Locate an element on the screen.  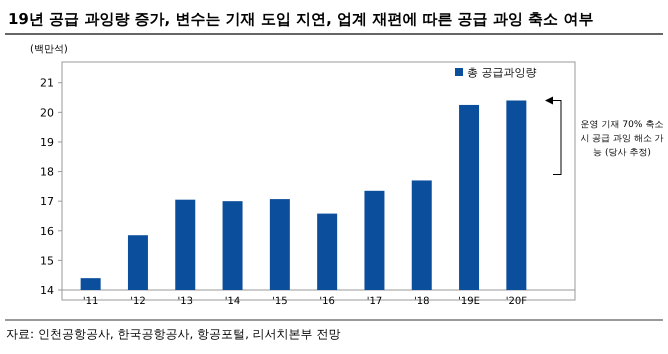
x-tick-label: '17 is located at coordinates (374, 301).